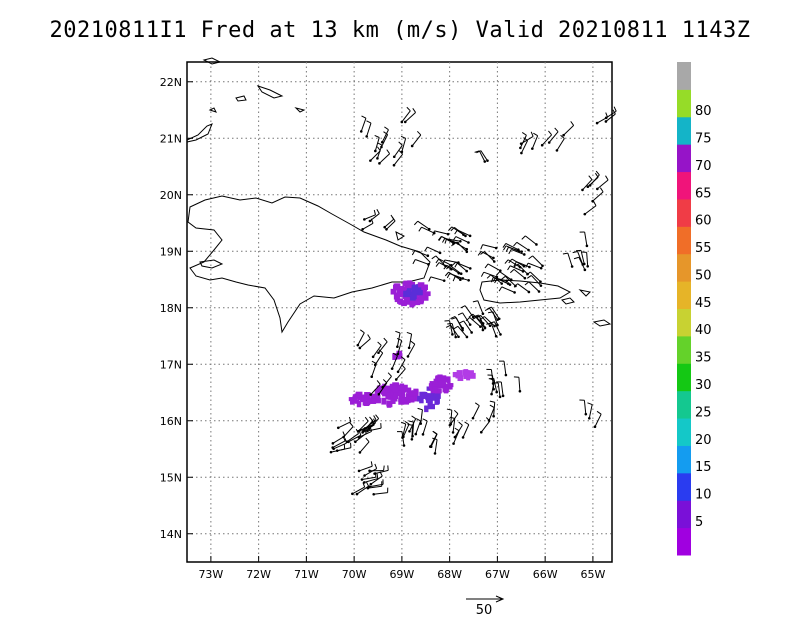 This screenshot has height=618, width=800. Describe the element at coordinates (703, 111) in the screenshot. I see `colorbar-label: 80` at that location.